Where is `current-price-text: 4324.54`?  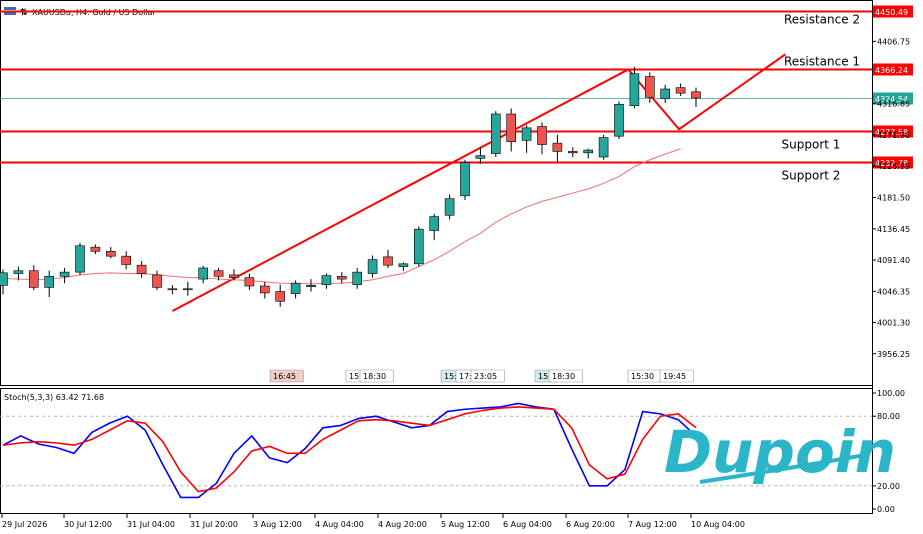
current-price-text: 4324.54 is located at coordinates (891, 99).